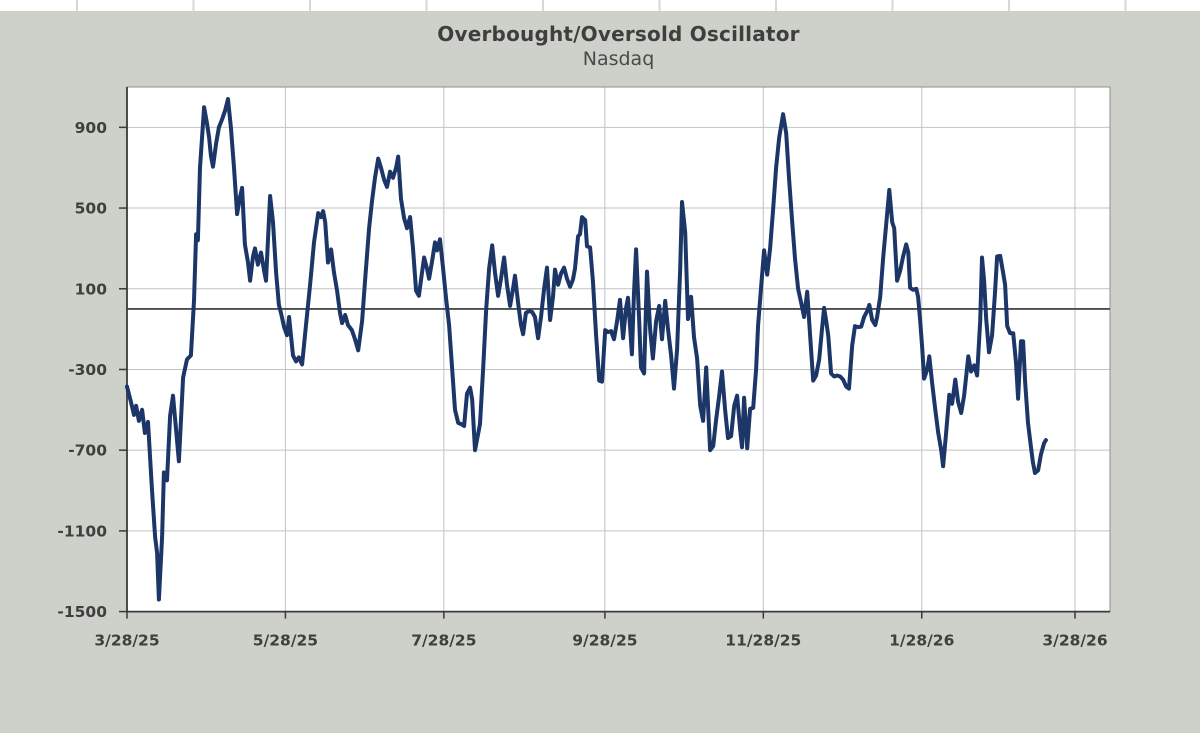 The width and height of the screenshot is (1200, 733). Describe the element at coordinates (91, 209) in the screenshot. I see `y-axis-tick-label: 500` at that location.